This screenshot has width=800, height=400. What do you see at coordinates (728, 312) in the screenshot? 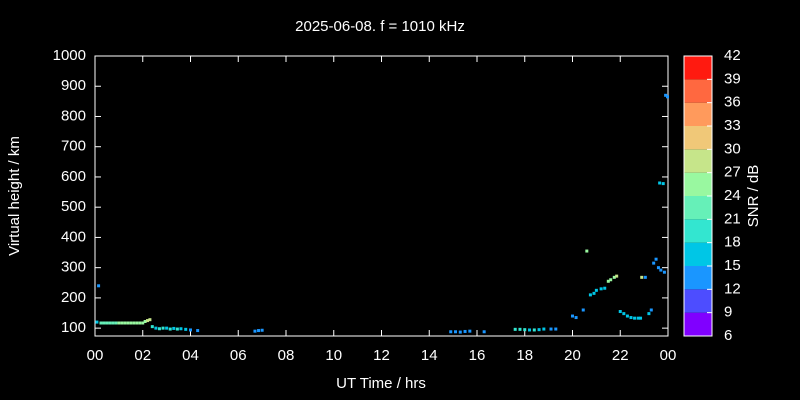
I see `colorbar-tick-label: 9` at bounding box center [728, 312].